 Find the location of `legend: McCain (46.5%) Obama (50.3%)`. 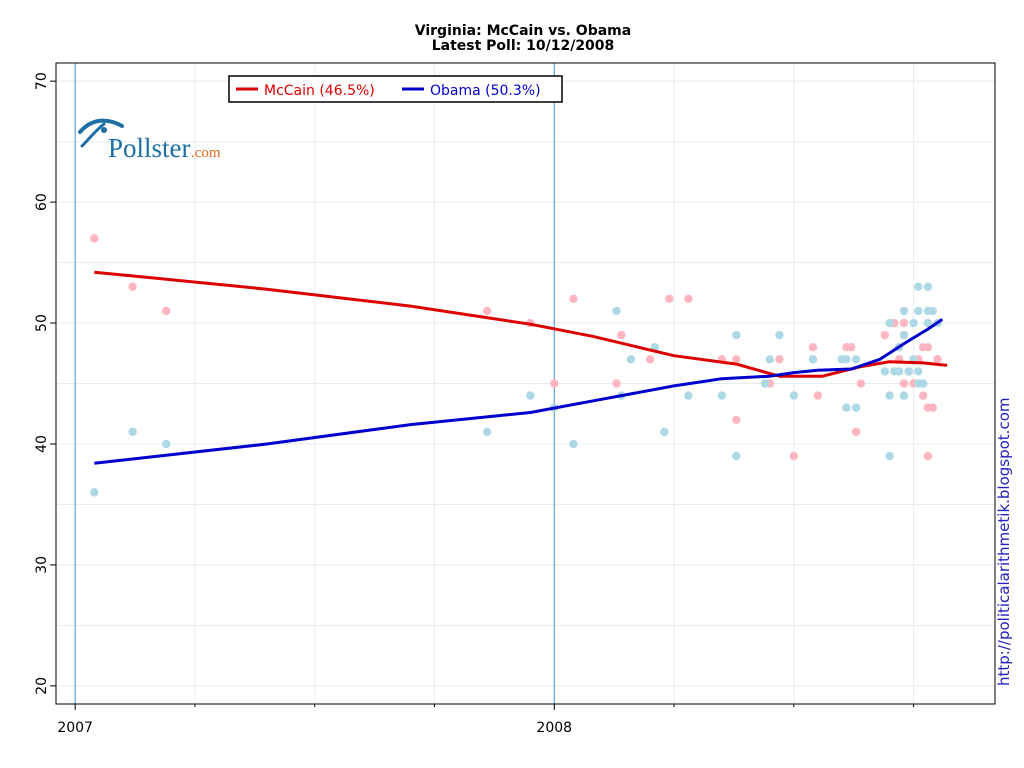

legend: McCain (46.5%) Obama (50.3%) is located at coordinates (395, 89).